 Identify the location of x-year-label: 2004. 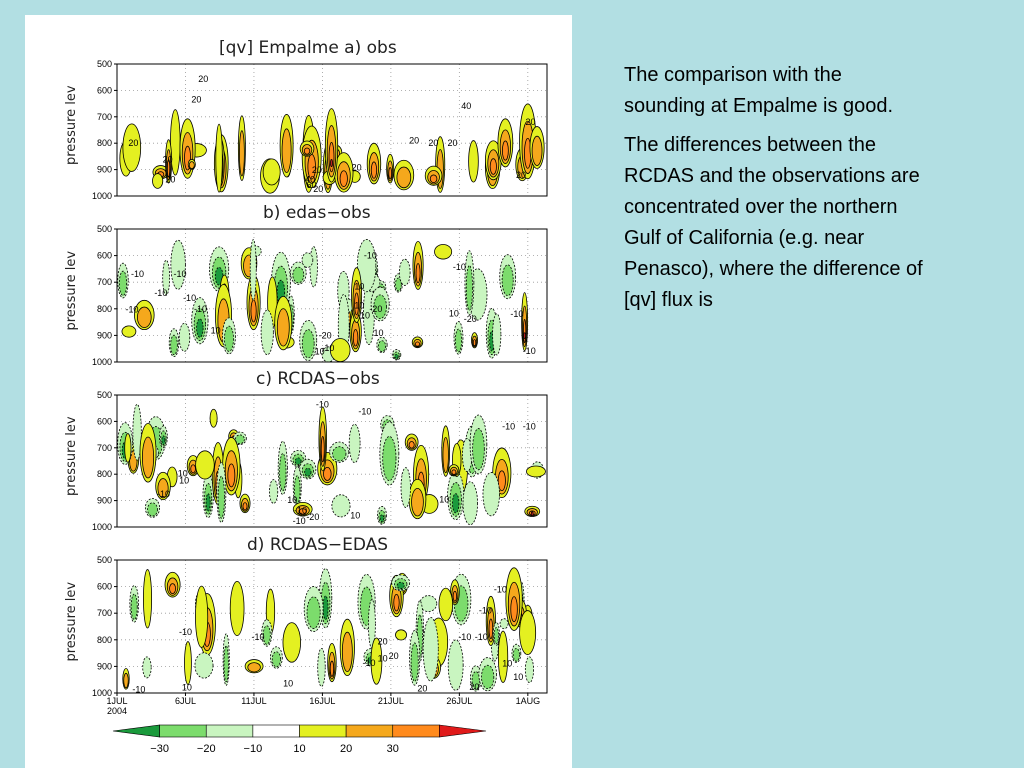
(117, 711).